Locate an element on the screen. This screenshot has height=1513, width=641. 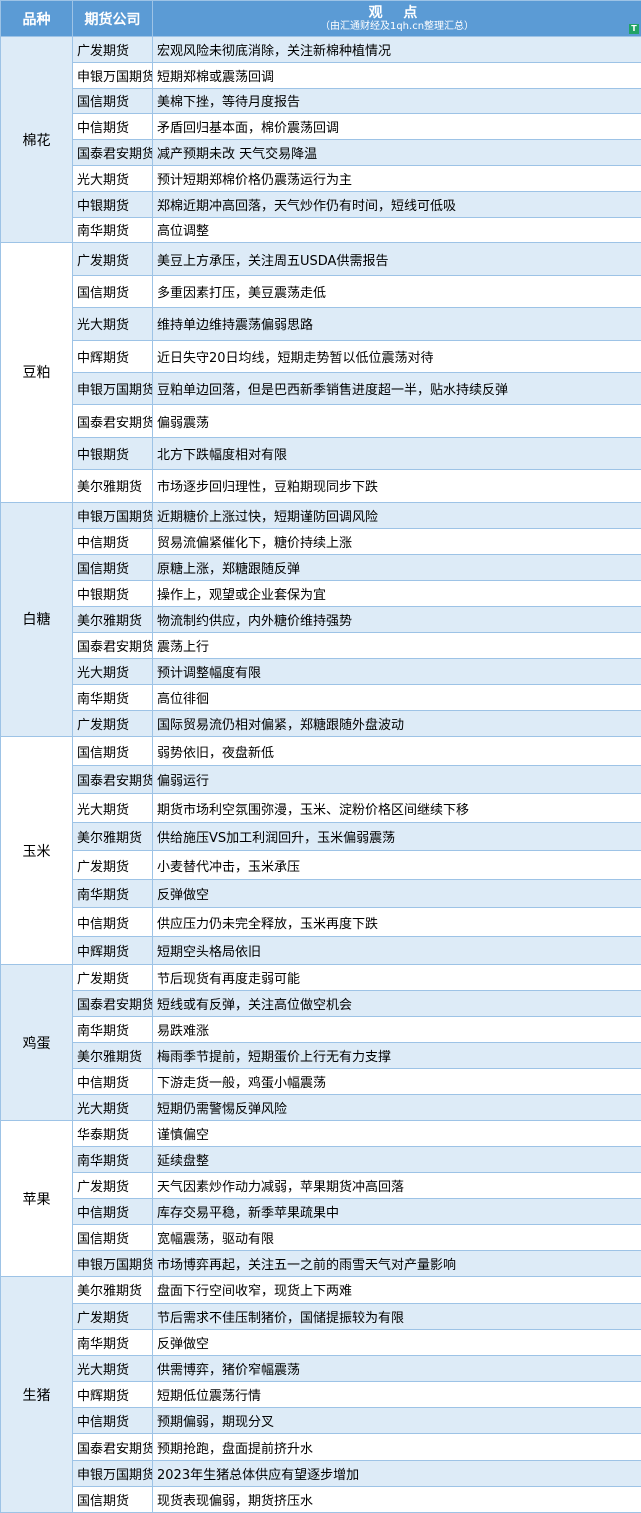
table-row: 光大期货 维持单边维持震荡偏弱思路 is located at coordinates (320, 324).